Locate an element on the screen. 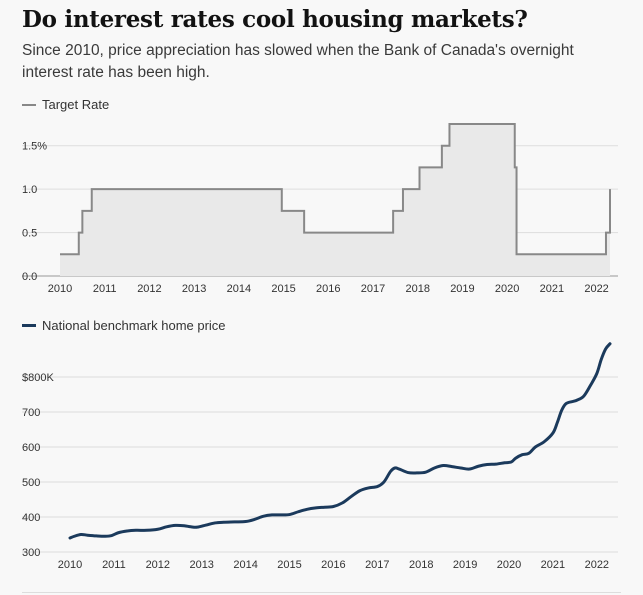  bottom-divider is located at coordinates (321, 592).